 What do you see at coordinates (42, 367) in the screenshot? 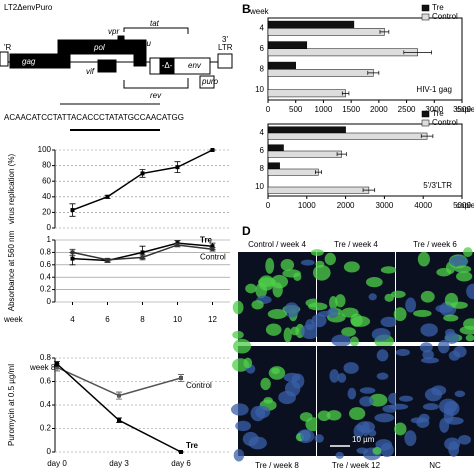
I see `annotation: week 8` at bounding box center [42, 367].